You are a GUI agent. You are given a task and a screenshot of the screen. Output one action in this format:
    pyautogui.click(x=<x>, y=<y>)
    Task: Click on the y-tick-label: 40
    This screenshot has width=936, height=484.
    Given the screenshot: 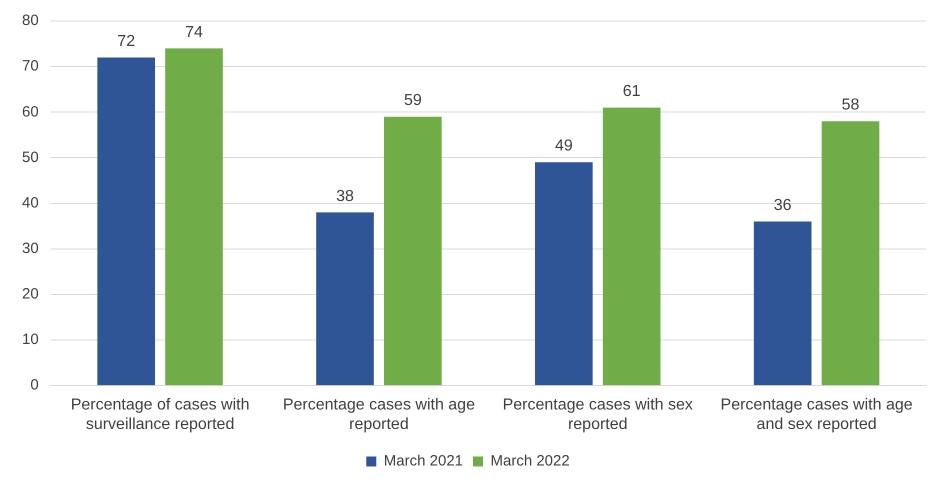 What is the action you would take?
    pyautogui.click(x=30, y=203)
    